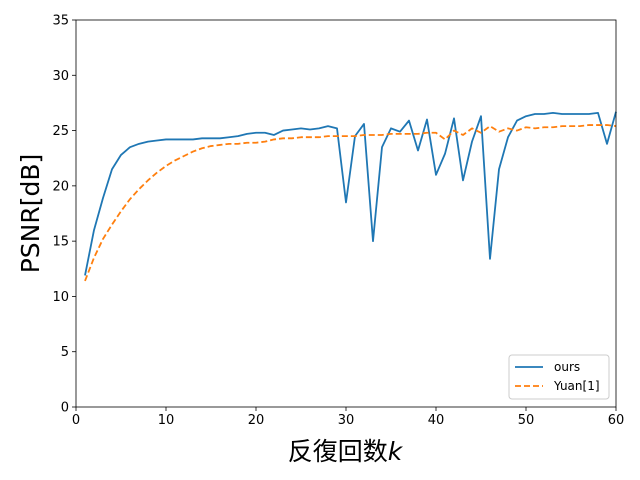 The height and width of the screenshot is (480, 640). Describe the element at coordinates (30, 214) in the screenshot. I see `y-axis-label: PSNR[dB]` at that location.